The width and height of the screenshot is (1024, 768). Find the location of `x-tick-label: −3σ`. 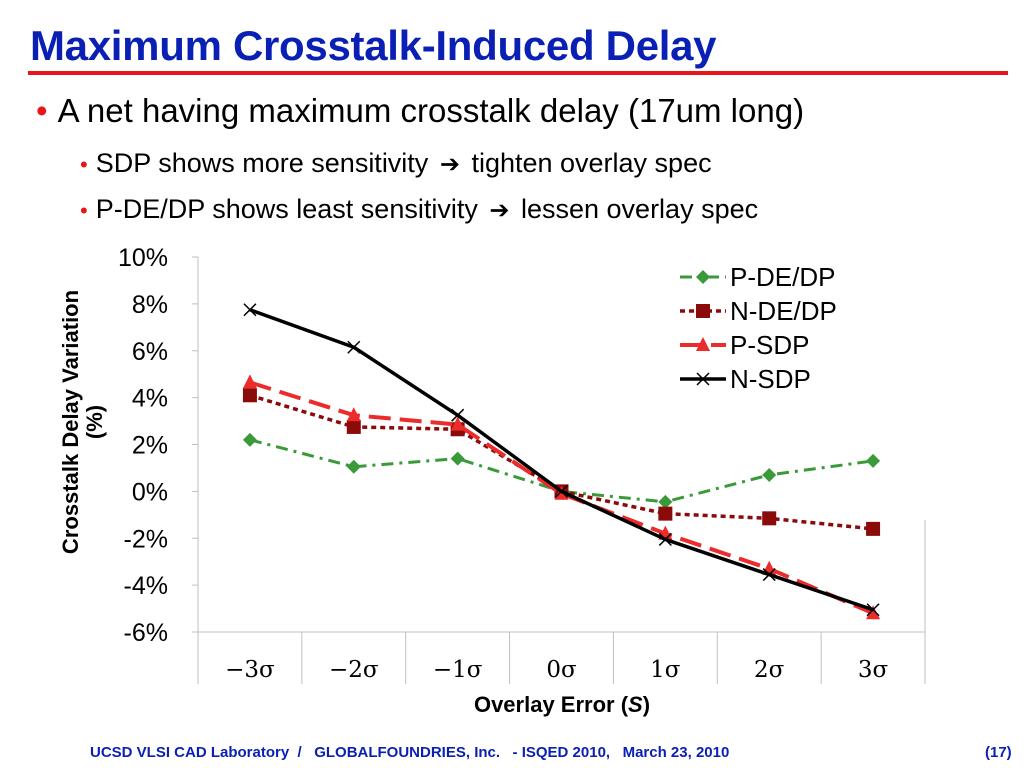

x-tick-label: −3σ is located at coordinates (250, 670).